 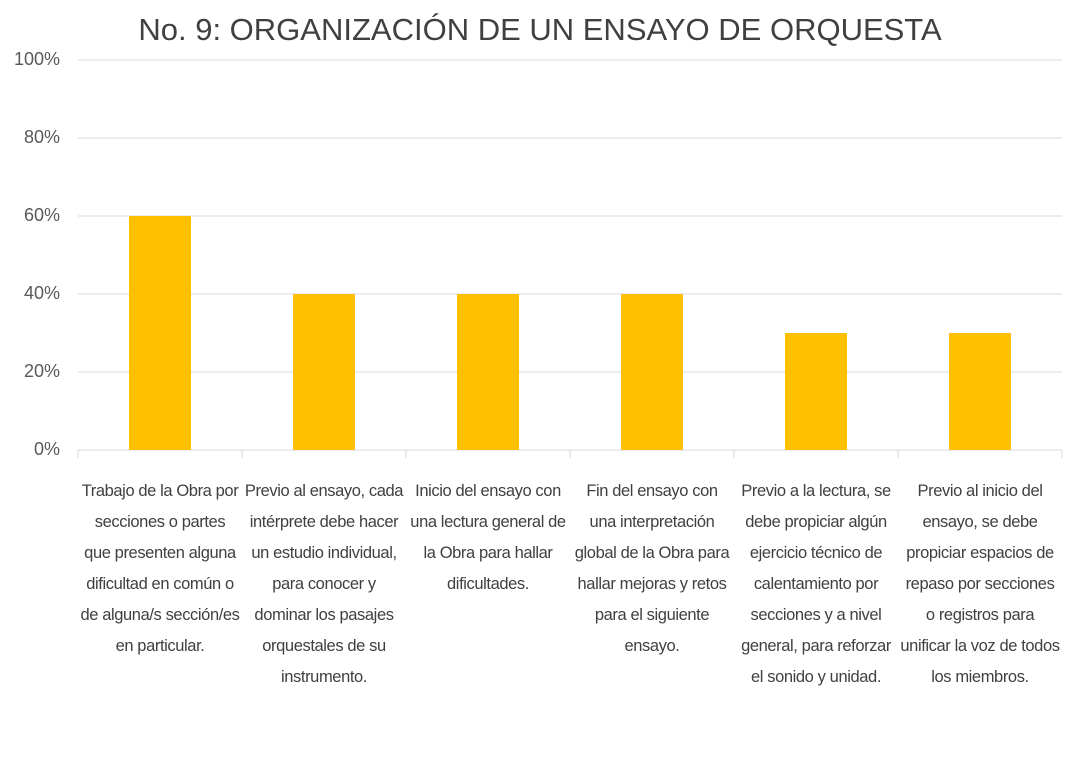 I want to click on y-tick-label: 100%, so click(x=37, y=59).